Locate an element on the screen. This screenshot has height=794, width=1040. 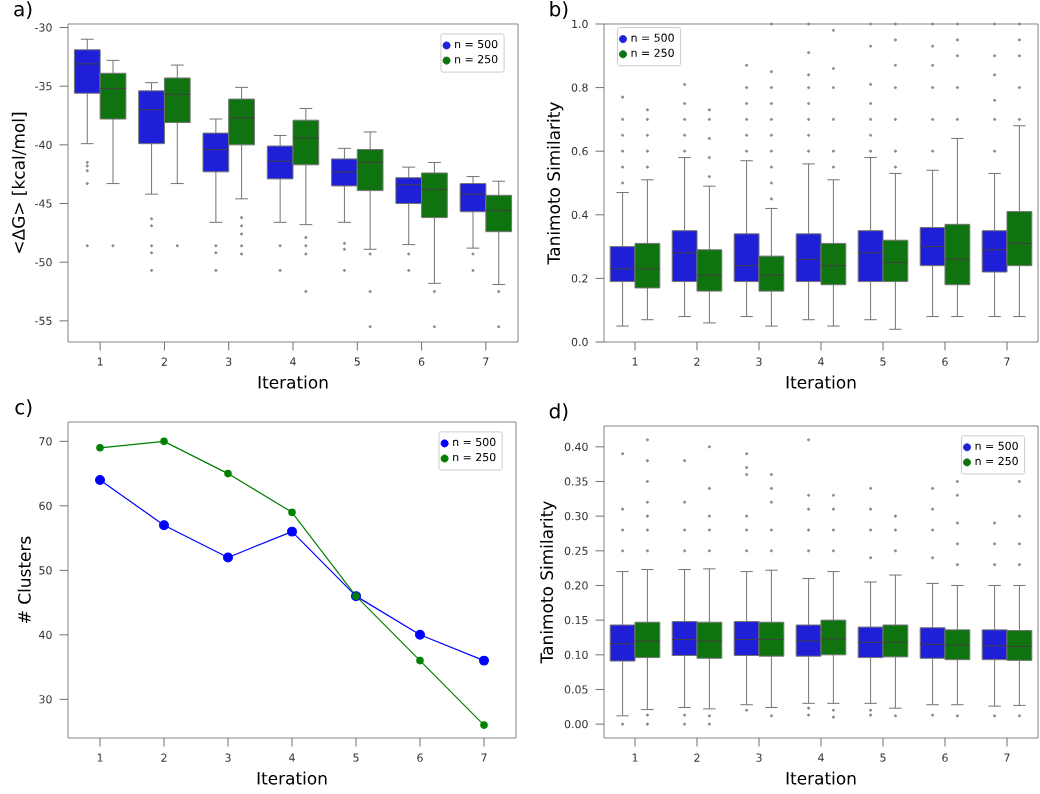
y-axis-title: # Clusters is located at coordinates (24, 579).